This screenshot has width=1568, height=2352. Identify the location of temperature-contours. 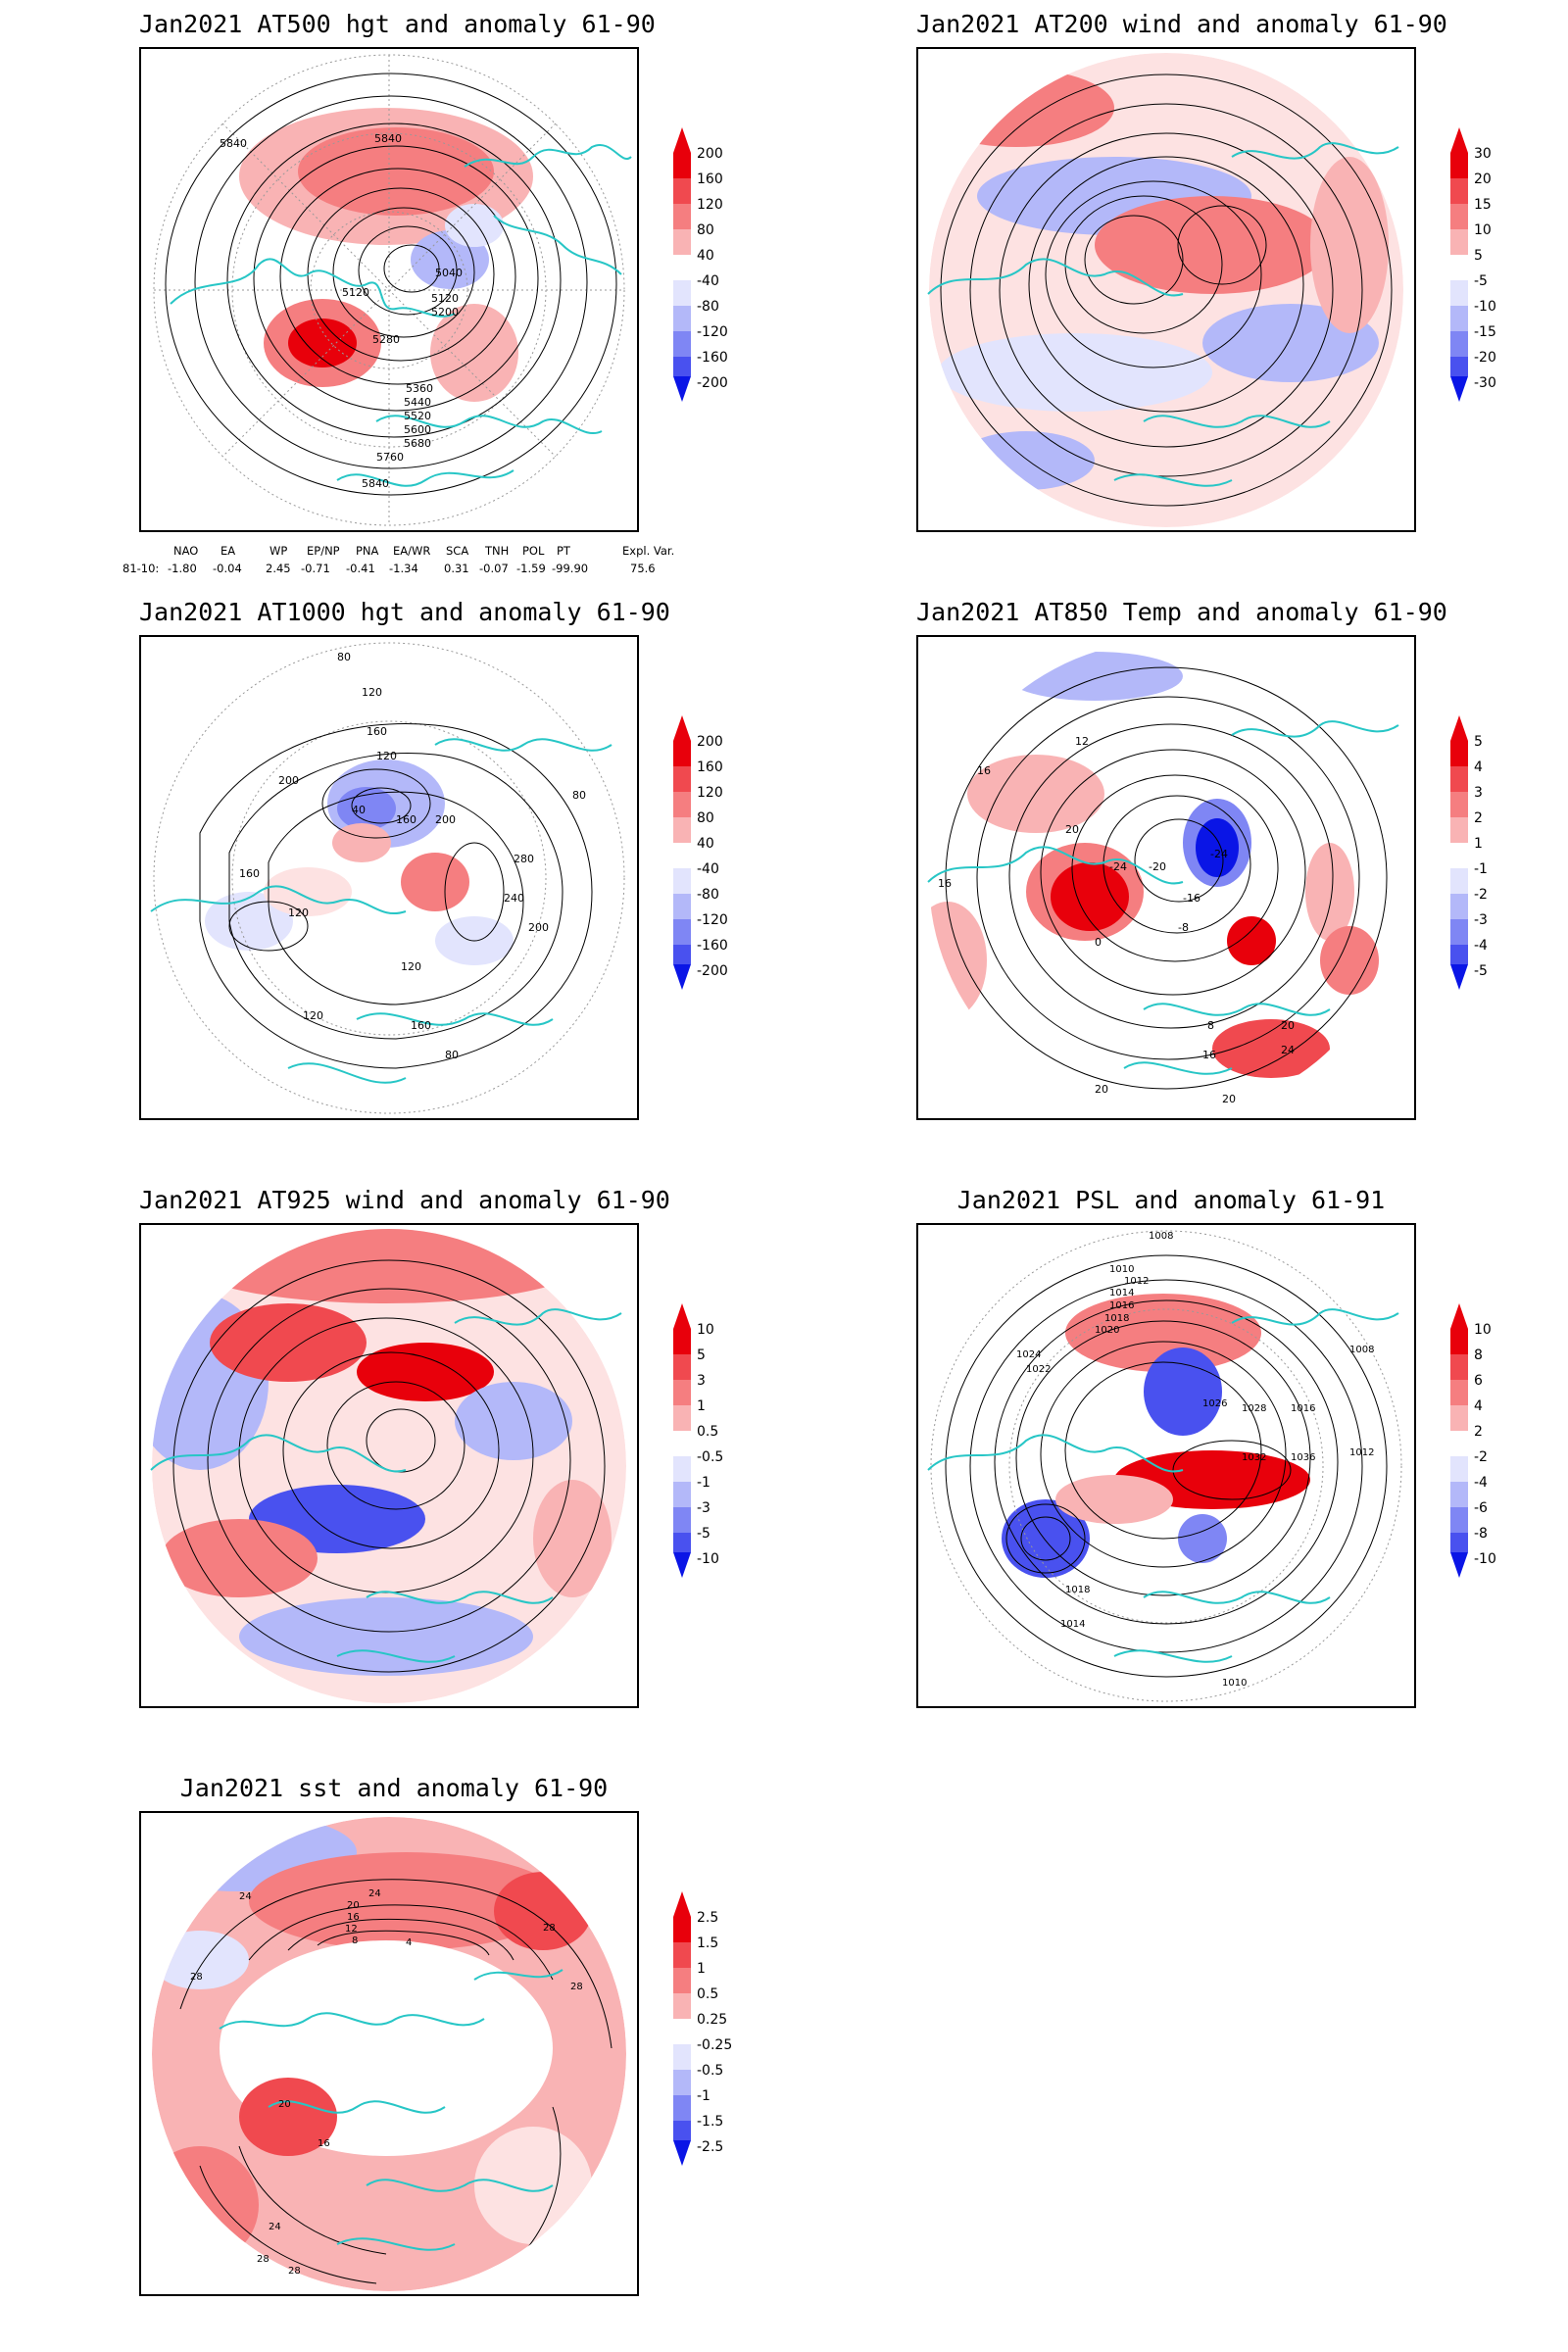
(1166, 878).